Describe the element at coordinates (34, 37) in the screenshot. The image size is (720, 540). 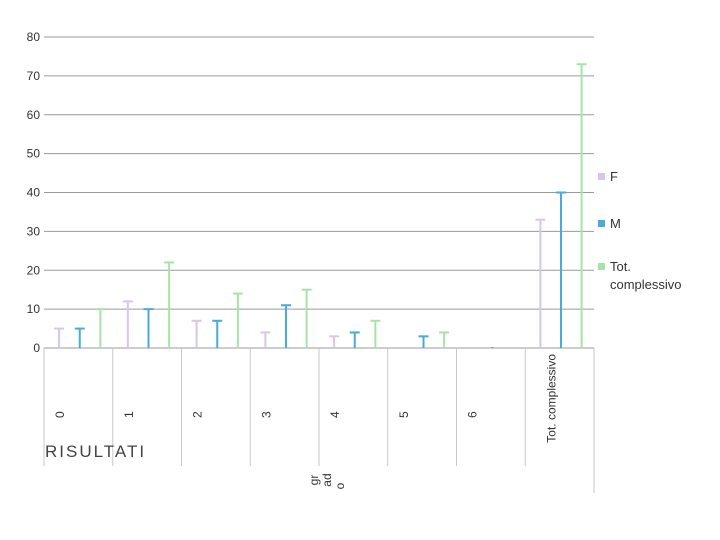
I see `y-tick-label: 80` at that location.